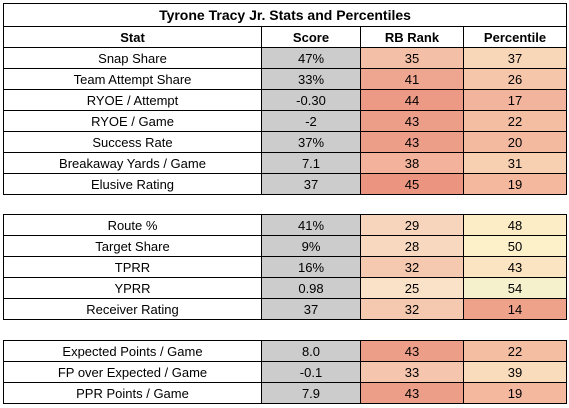  I want to click on stat-cell: TPRR, so click(132, 267).